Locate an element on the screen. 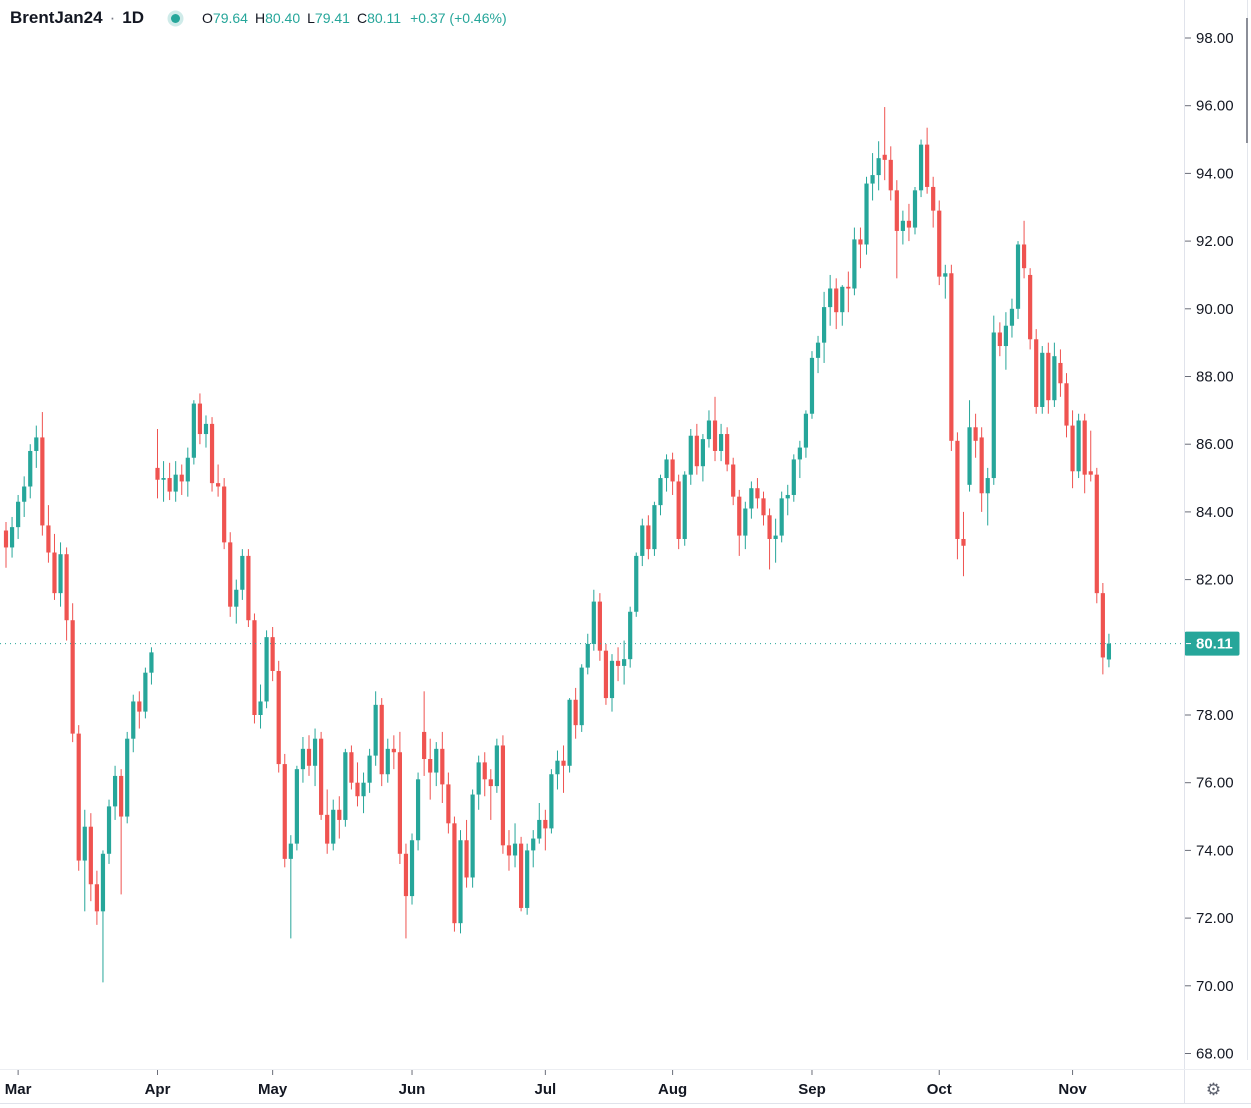 This screenshot has height=1108, width=1251. price-label: 88.00 is located at coordinates (1215, 377).